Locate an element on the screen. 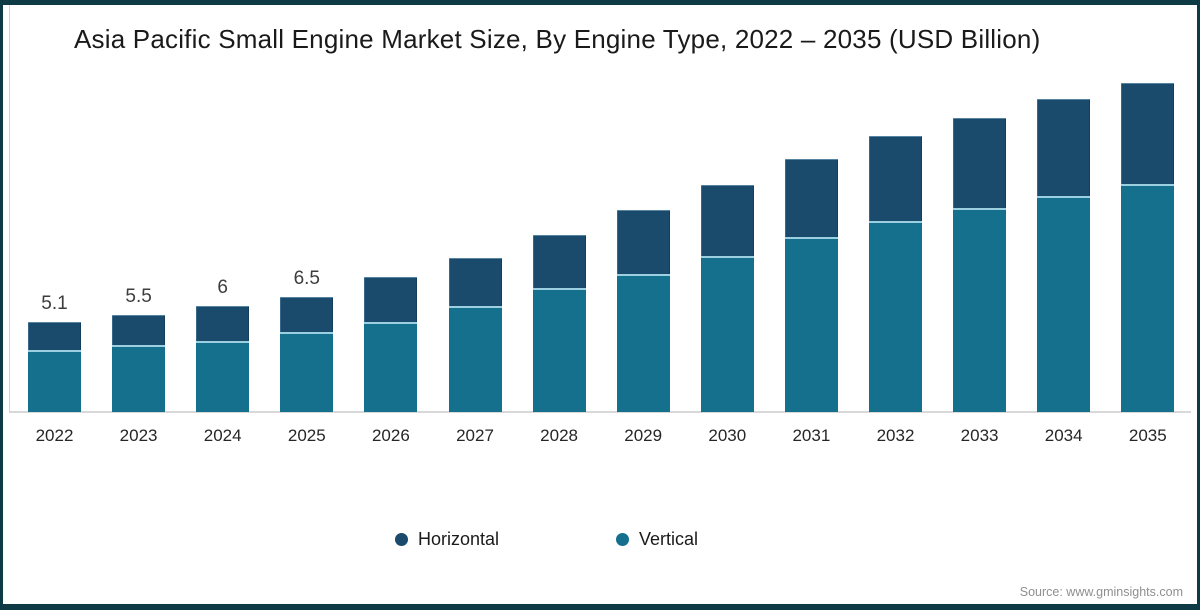 Image resolution: width=1200 pixels, height=610 pixels. bar-value-label: 5.5 is located at coordinates (138, 296).